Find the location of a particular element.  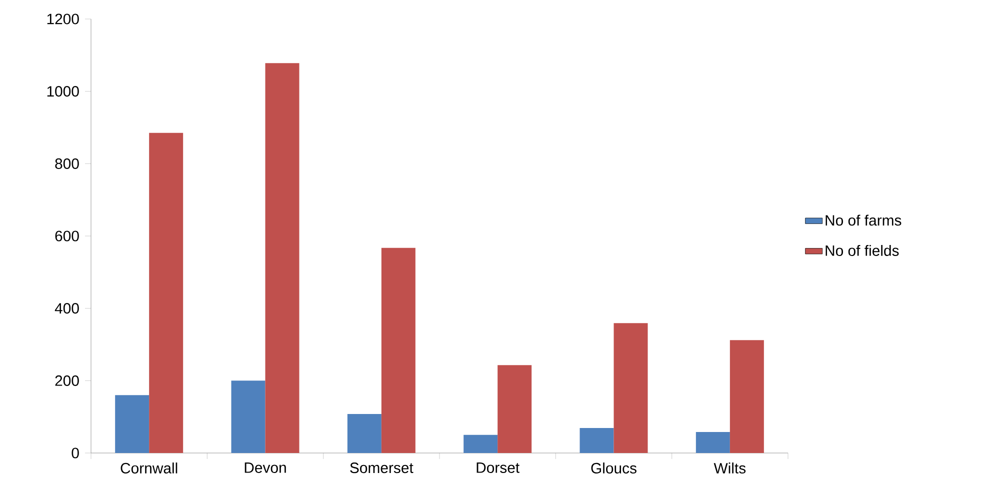

x-tick-label: Cornwall is located at coordinates (149, 468).